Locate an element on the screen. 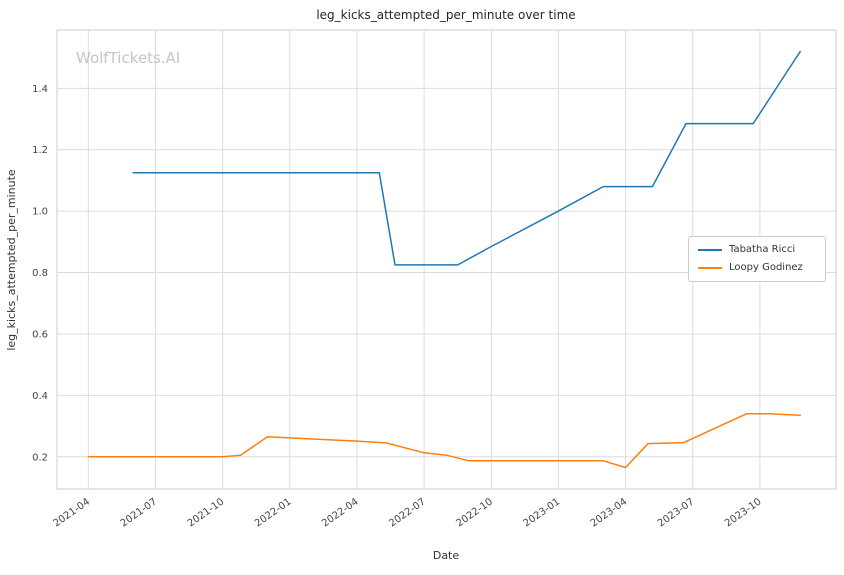 The height and width of the screenshot is (575, 844). x-tick-label: 2023-01 is located at coordinates (542, 512).